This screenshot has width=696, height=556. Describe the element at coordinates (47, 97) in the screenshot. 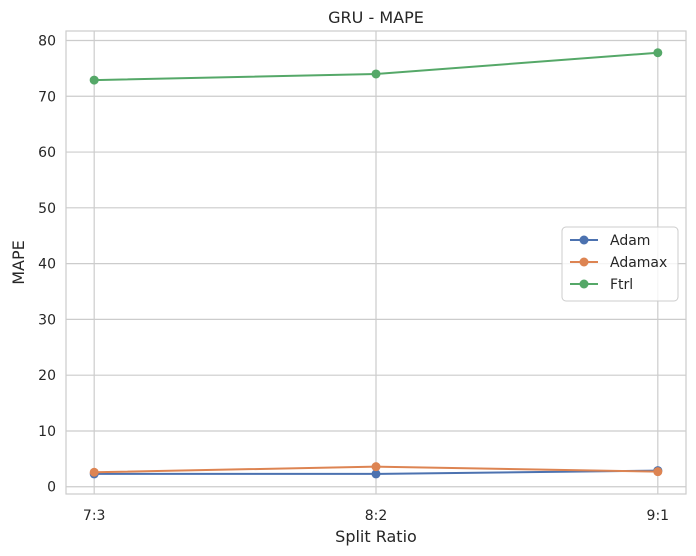

I see `y-tick-label: 70` at that location.